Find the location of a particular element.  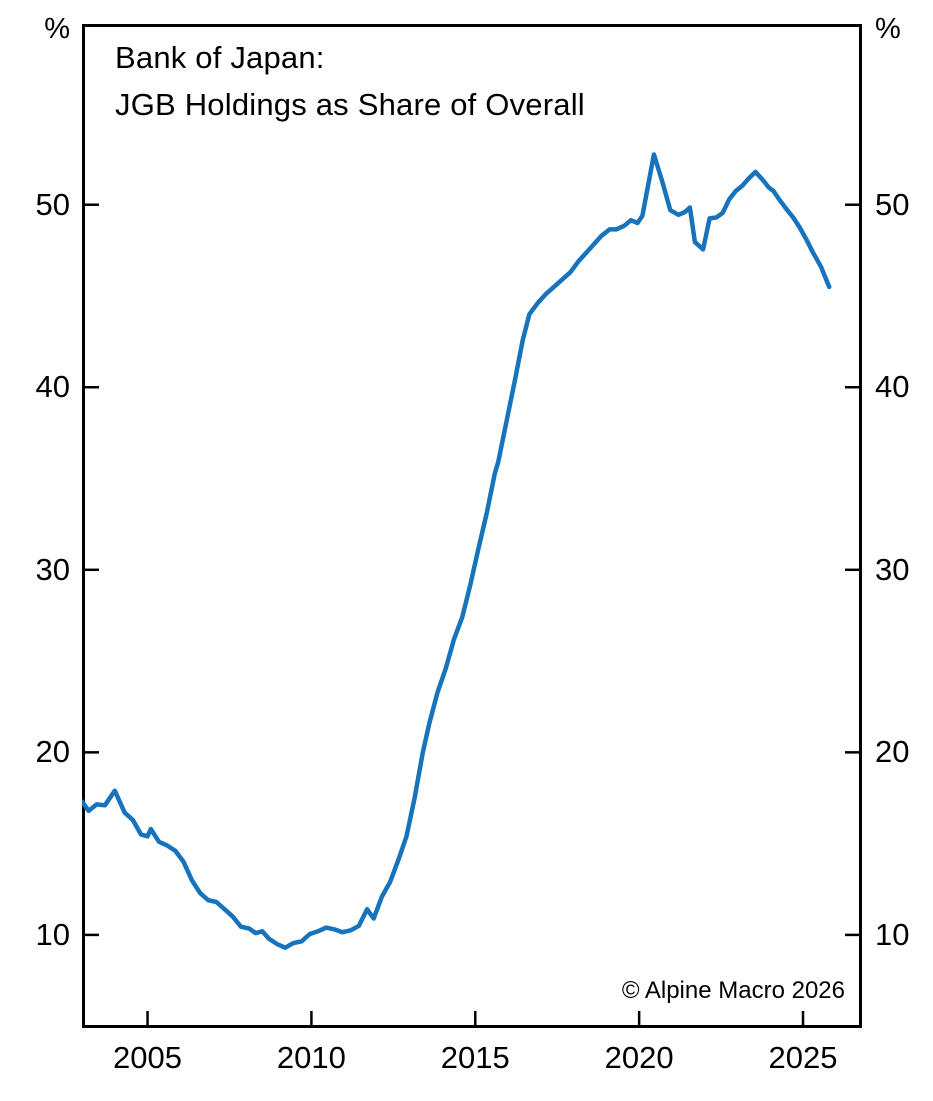

y-tick-label-left: 20 is located at coordinates (52, 752).